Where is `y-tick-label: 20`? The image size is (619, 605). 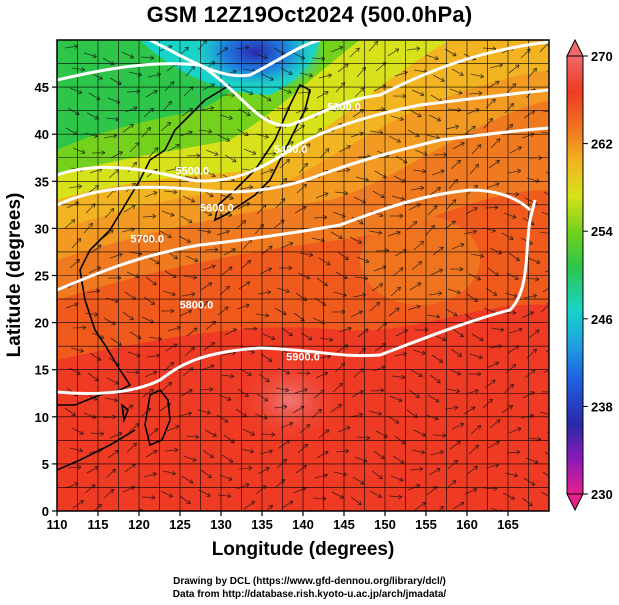
y-tick-label: 20 is located at coordinates (42, 323).